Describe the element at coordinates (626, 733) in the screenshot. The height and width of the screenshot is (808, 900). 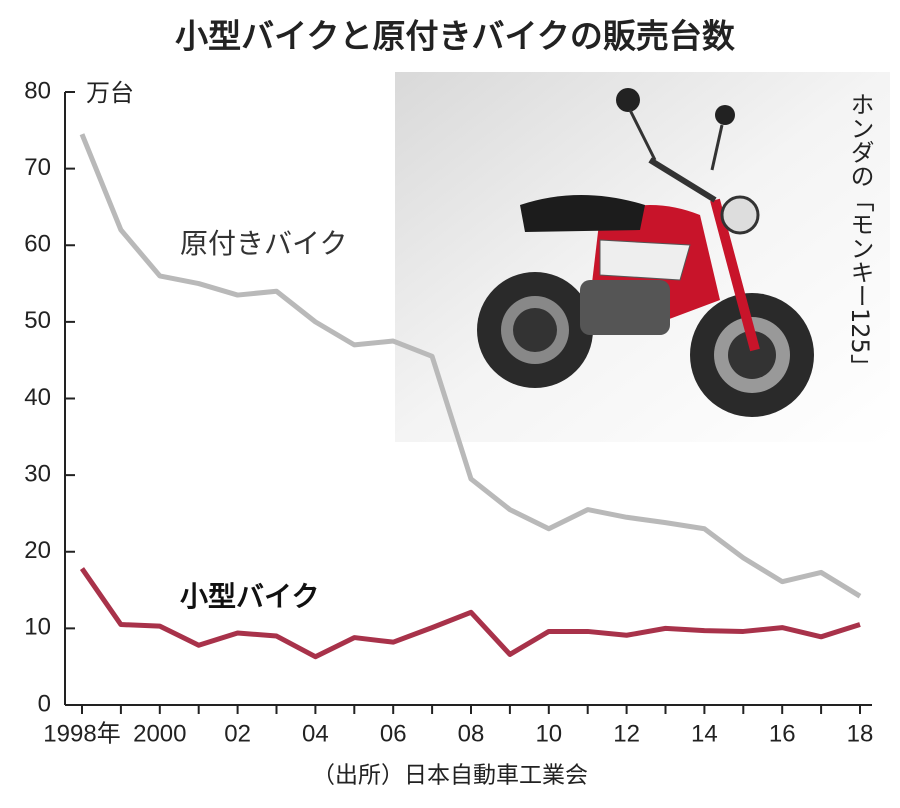
I see `x-tick-label: 12` at that location.